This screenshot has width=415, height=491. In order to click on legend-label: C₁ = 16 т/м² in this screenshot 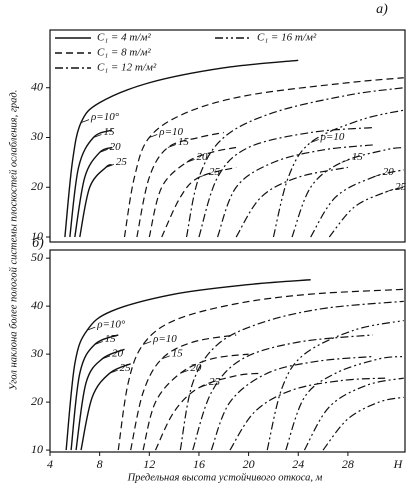, I will do `click(287, 38)`.